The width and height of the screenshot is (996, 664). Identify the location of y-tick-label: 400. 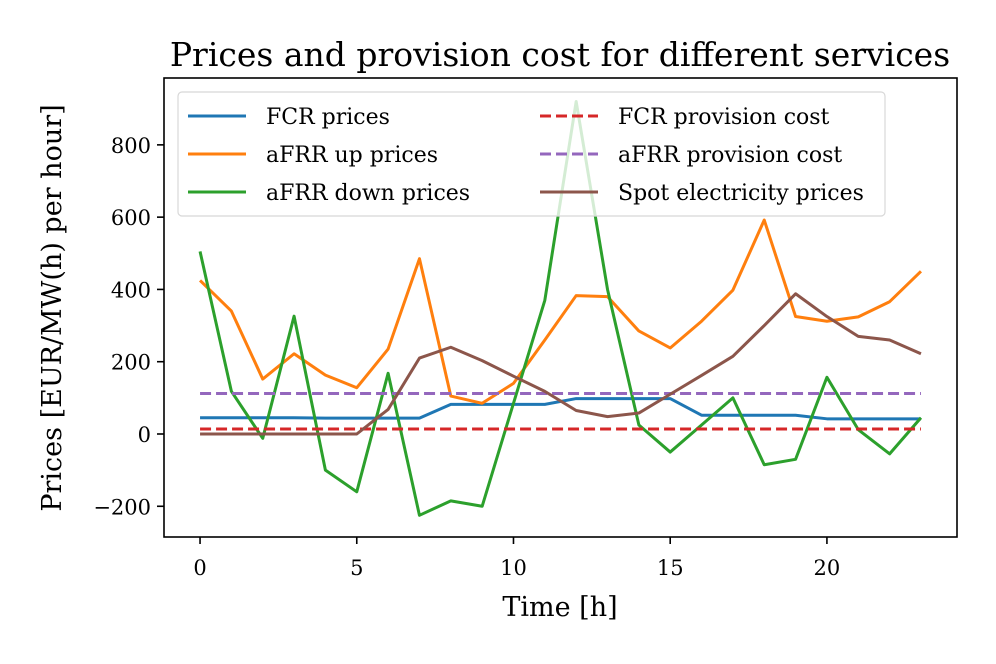
(131, 290).